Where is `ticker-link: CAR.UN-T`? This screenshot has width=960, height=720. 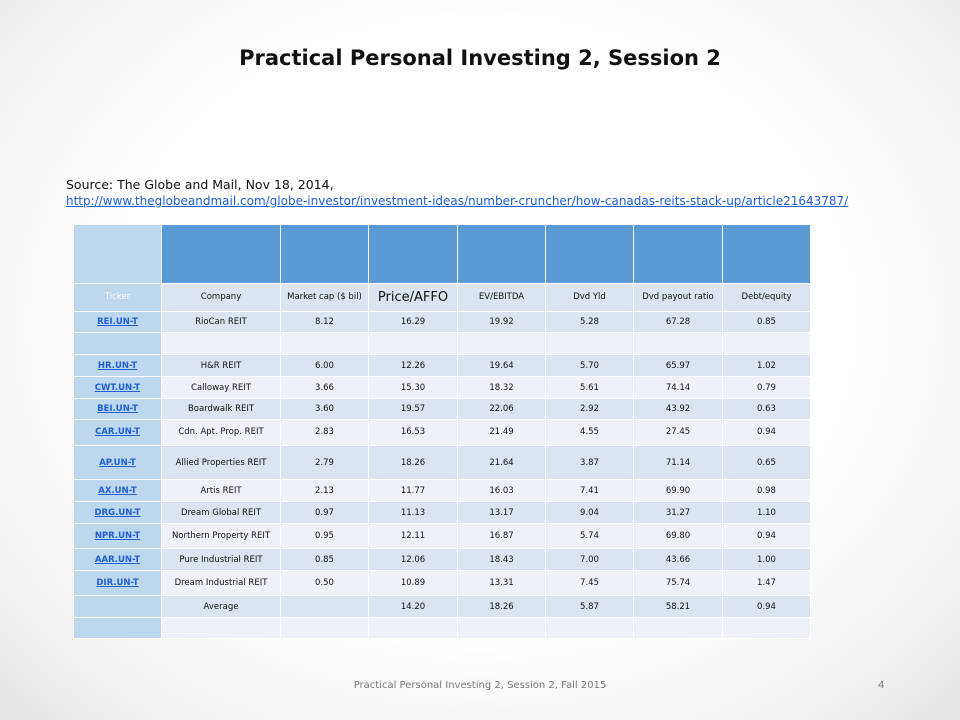 ticker-link: CAR.UN-T is located at coordinates (117, 432).